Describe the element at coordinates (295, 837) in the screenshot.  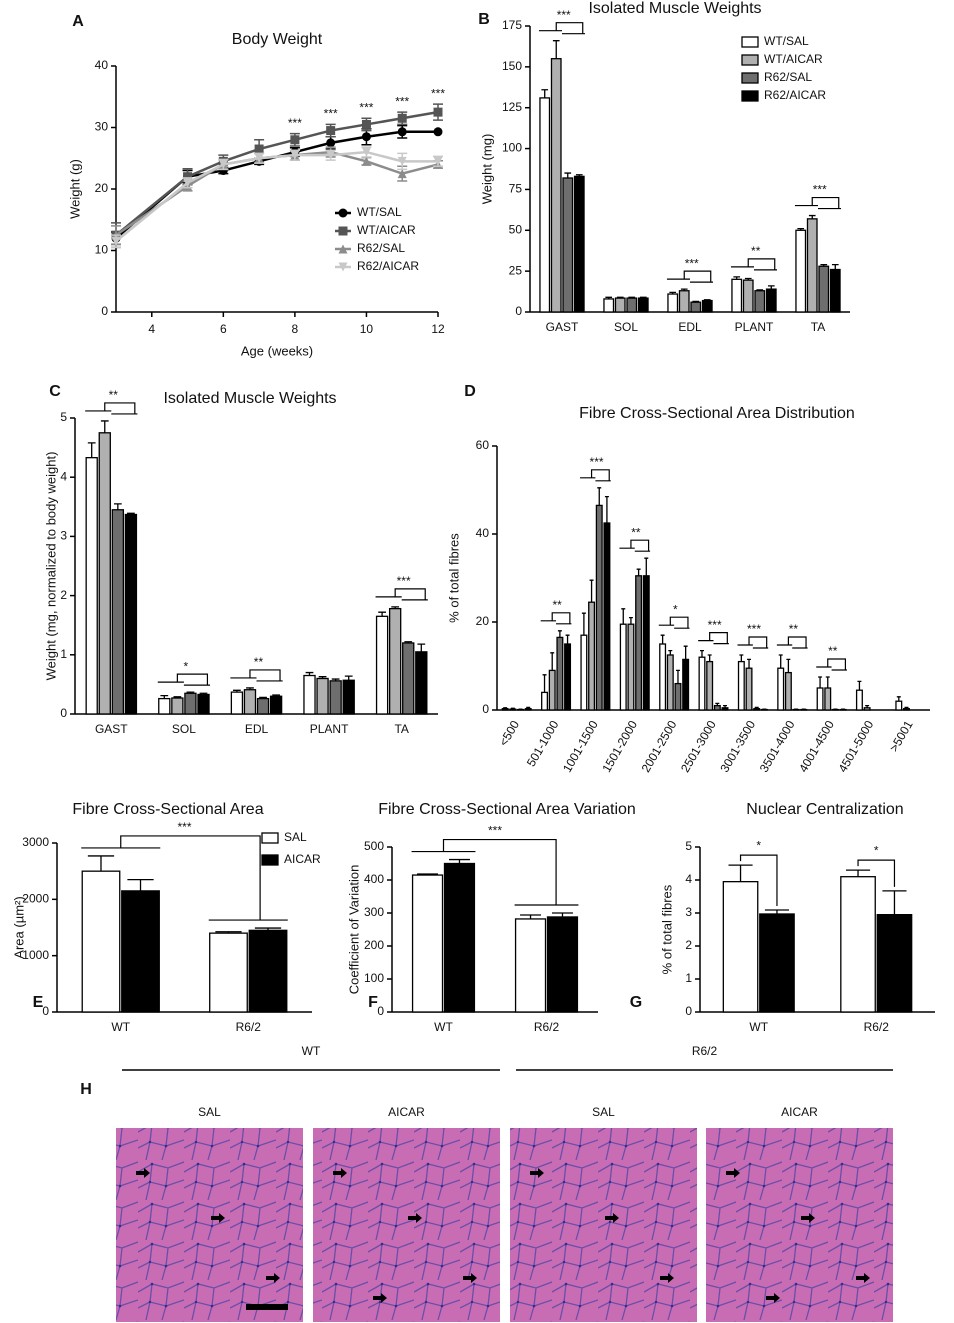
I see `legend-label: SAL` at that location.